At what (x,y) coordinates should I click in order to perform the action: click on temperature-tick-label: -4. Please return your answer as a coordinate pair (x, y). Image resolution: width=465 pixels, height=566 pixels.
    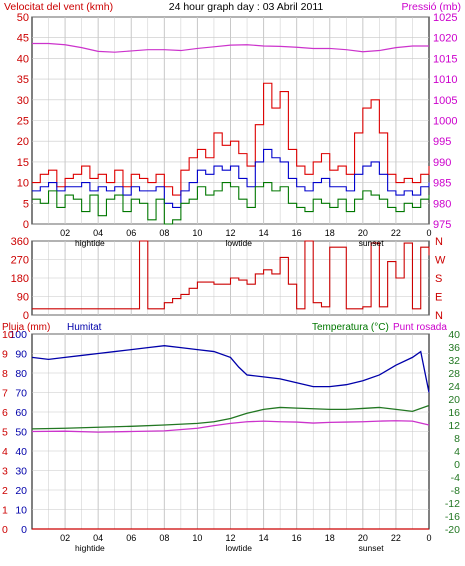
    Looking at the image, I should click on (455, 478).